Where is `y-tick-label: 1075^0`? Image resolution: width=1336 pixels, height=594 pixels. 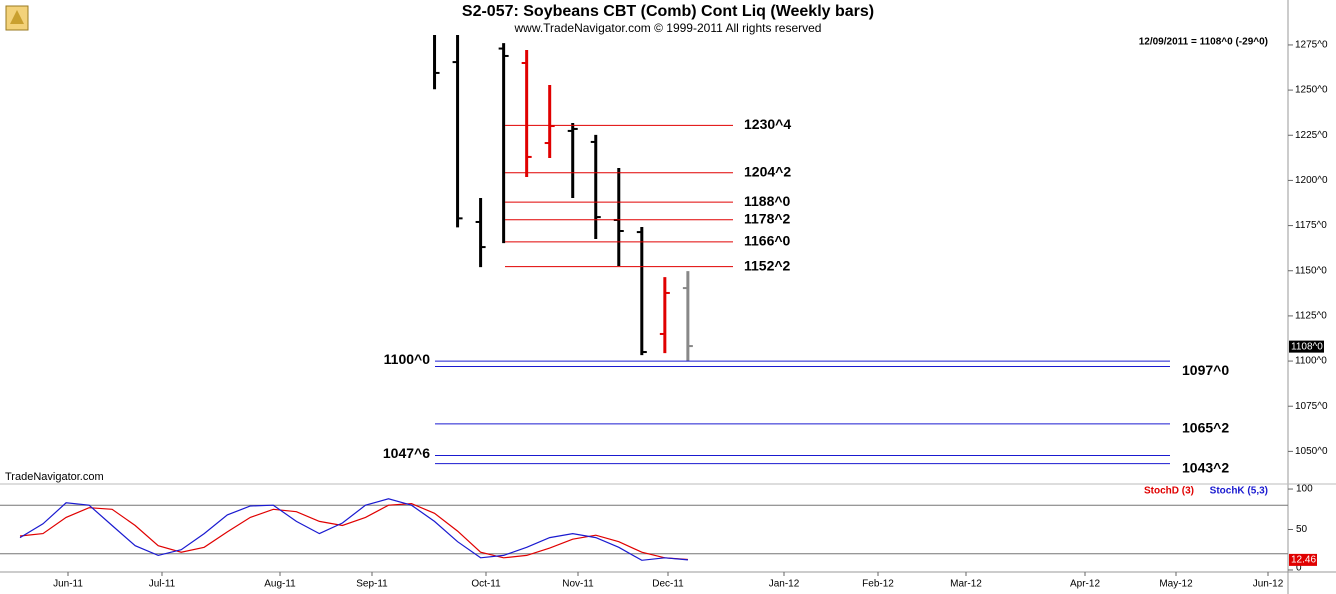 y-tick-label: 1075^0 is located at coordinates (1311, 406).